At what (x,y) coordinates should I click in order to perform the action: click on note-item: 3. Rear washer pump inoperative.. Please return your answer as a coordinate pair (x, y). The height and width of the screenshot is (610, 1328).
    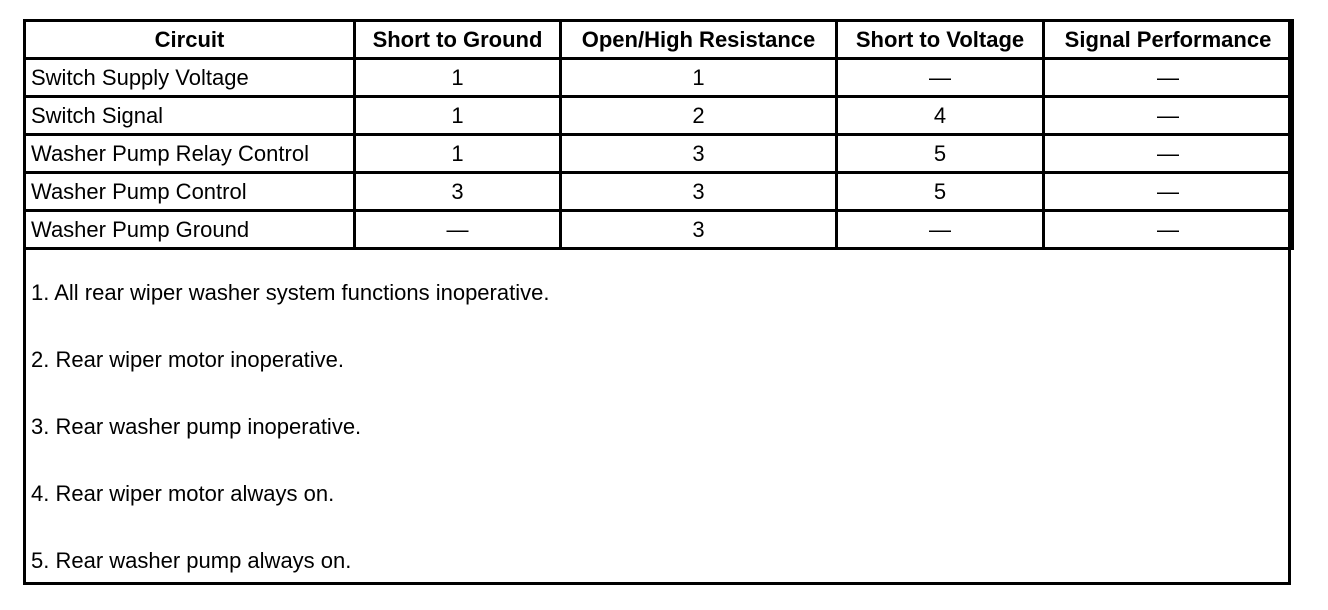
    Looking at the image, I should click on (196, 426).